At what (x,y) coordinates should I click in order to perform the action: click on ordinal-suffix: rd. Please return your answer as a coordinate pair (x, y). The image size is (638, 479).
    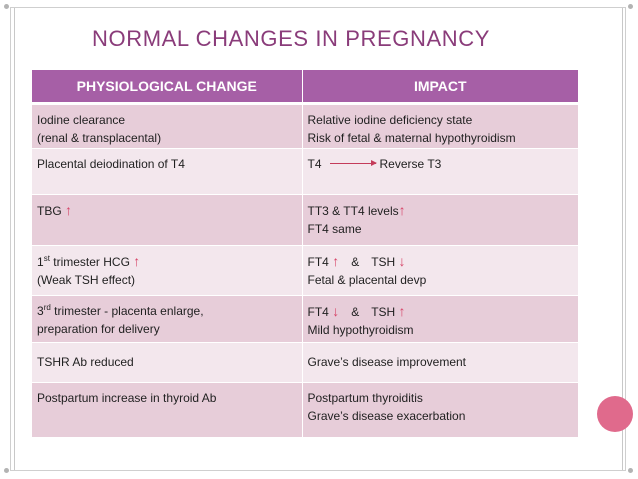
    Looking at the image, I should click on (47, 307).